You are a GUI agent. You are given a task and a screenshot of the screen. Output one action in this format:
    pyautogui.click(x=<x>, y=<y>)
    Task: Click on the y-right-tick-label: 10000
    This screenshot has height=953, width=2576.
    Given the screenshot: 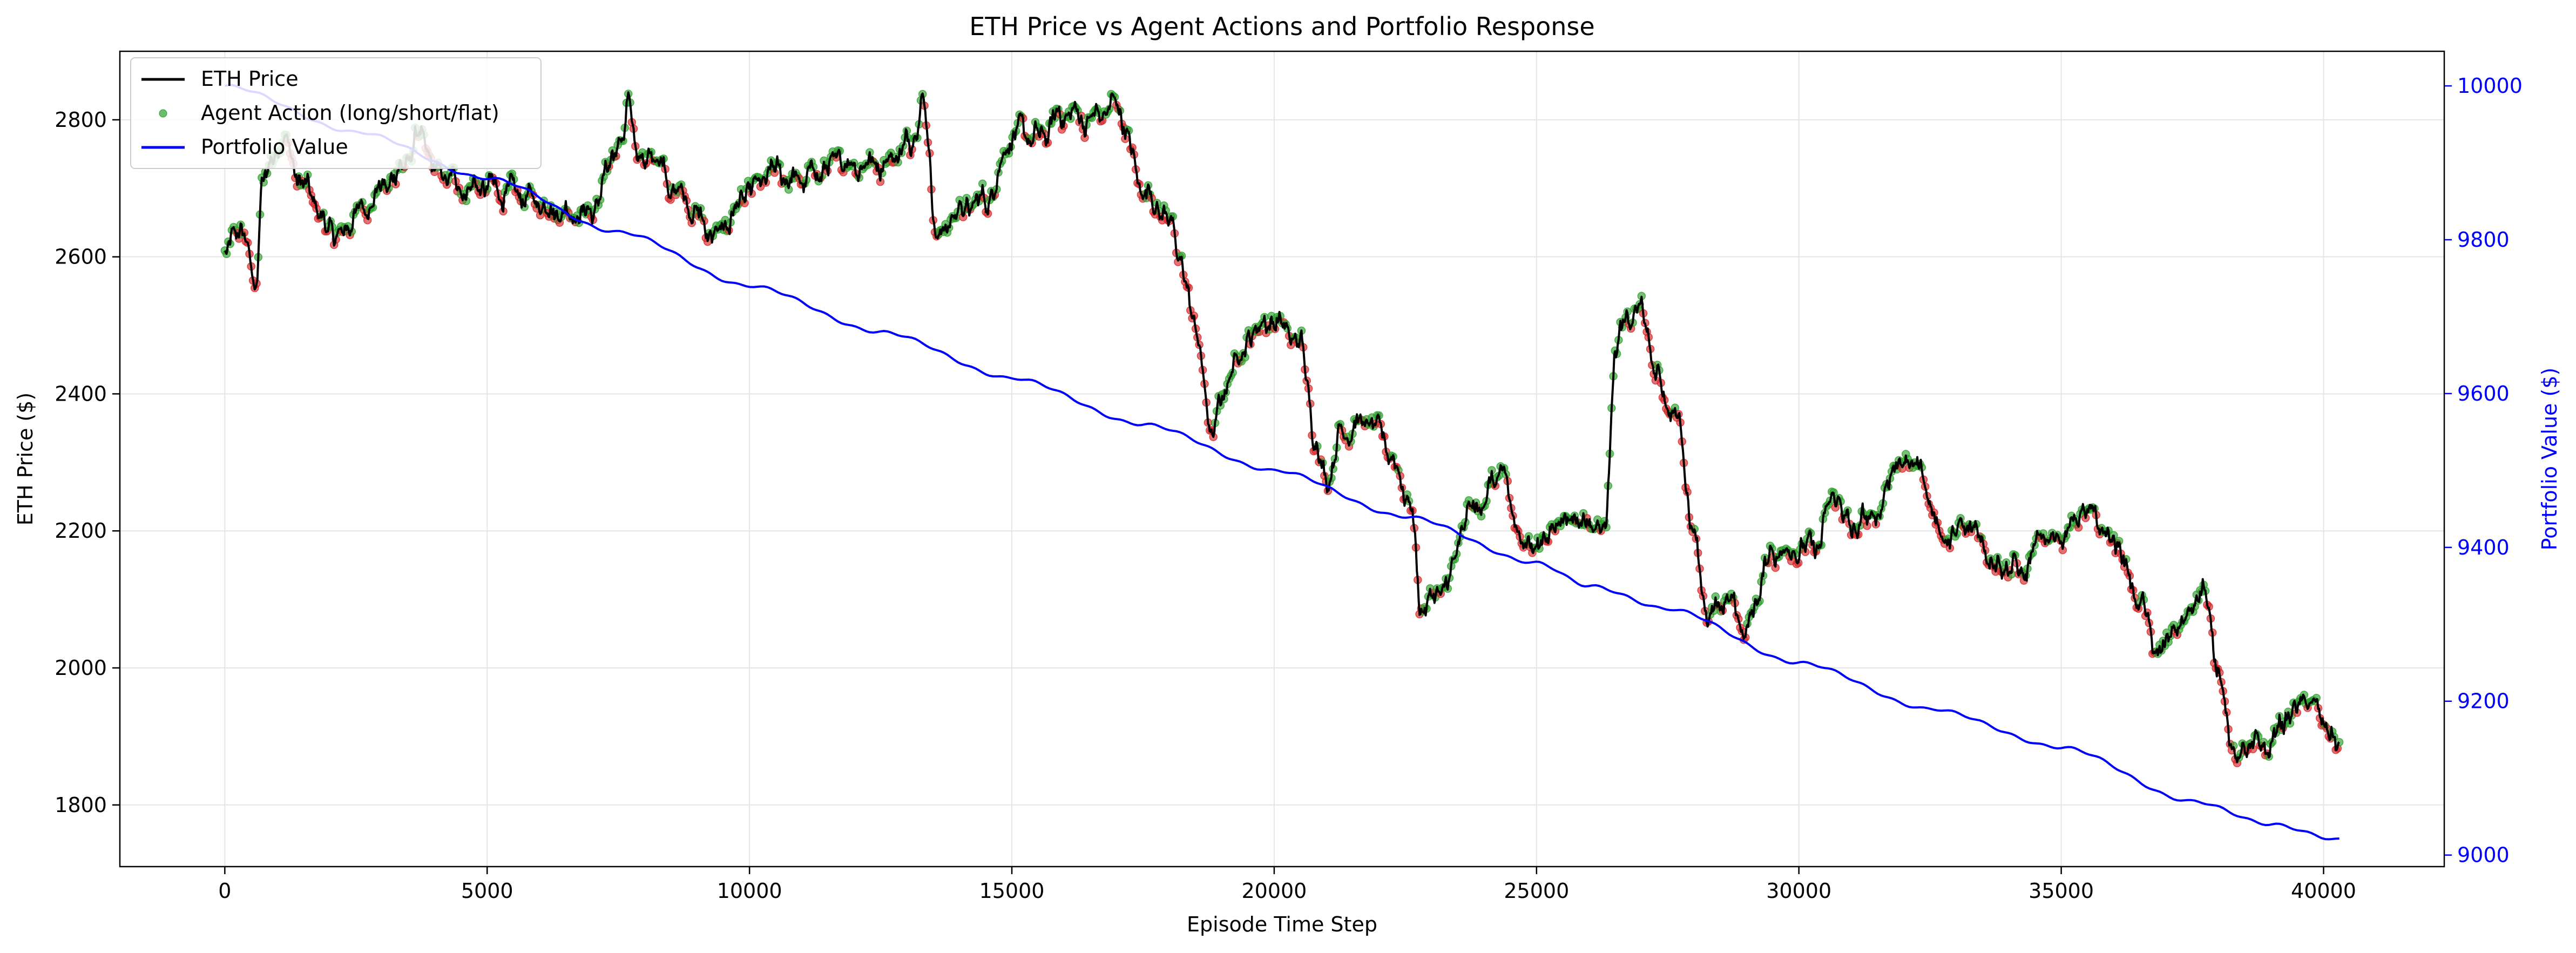 What is the action you would take?
    pyautogui.click(x=2490, y=86)
    